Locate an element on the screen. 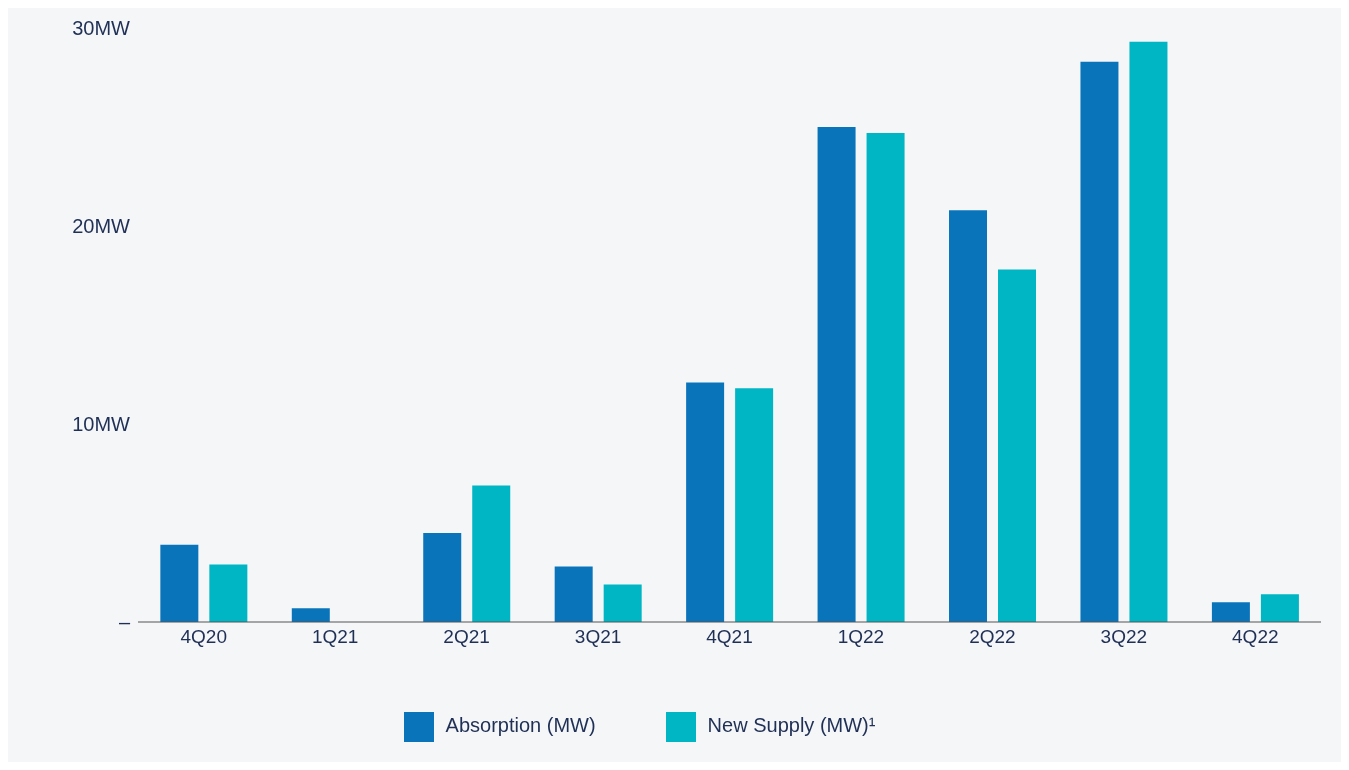 The height and width of the screenshot is (770, 1349). x-tick-label: 4Q20 is located at coordinates (203, 637).